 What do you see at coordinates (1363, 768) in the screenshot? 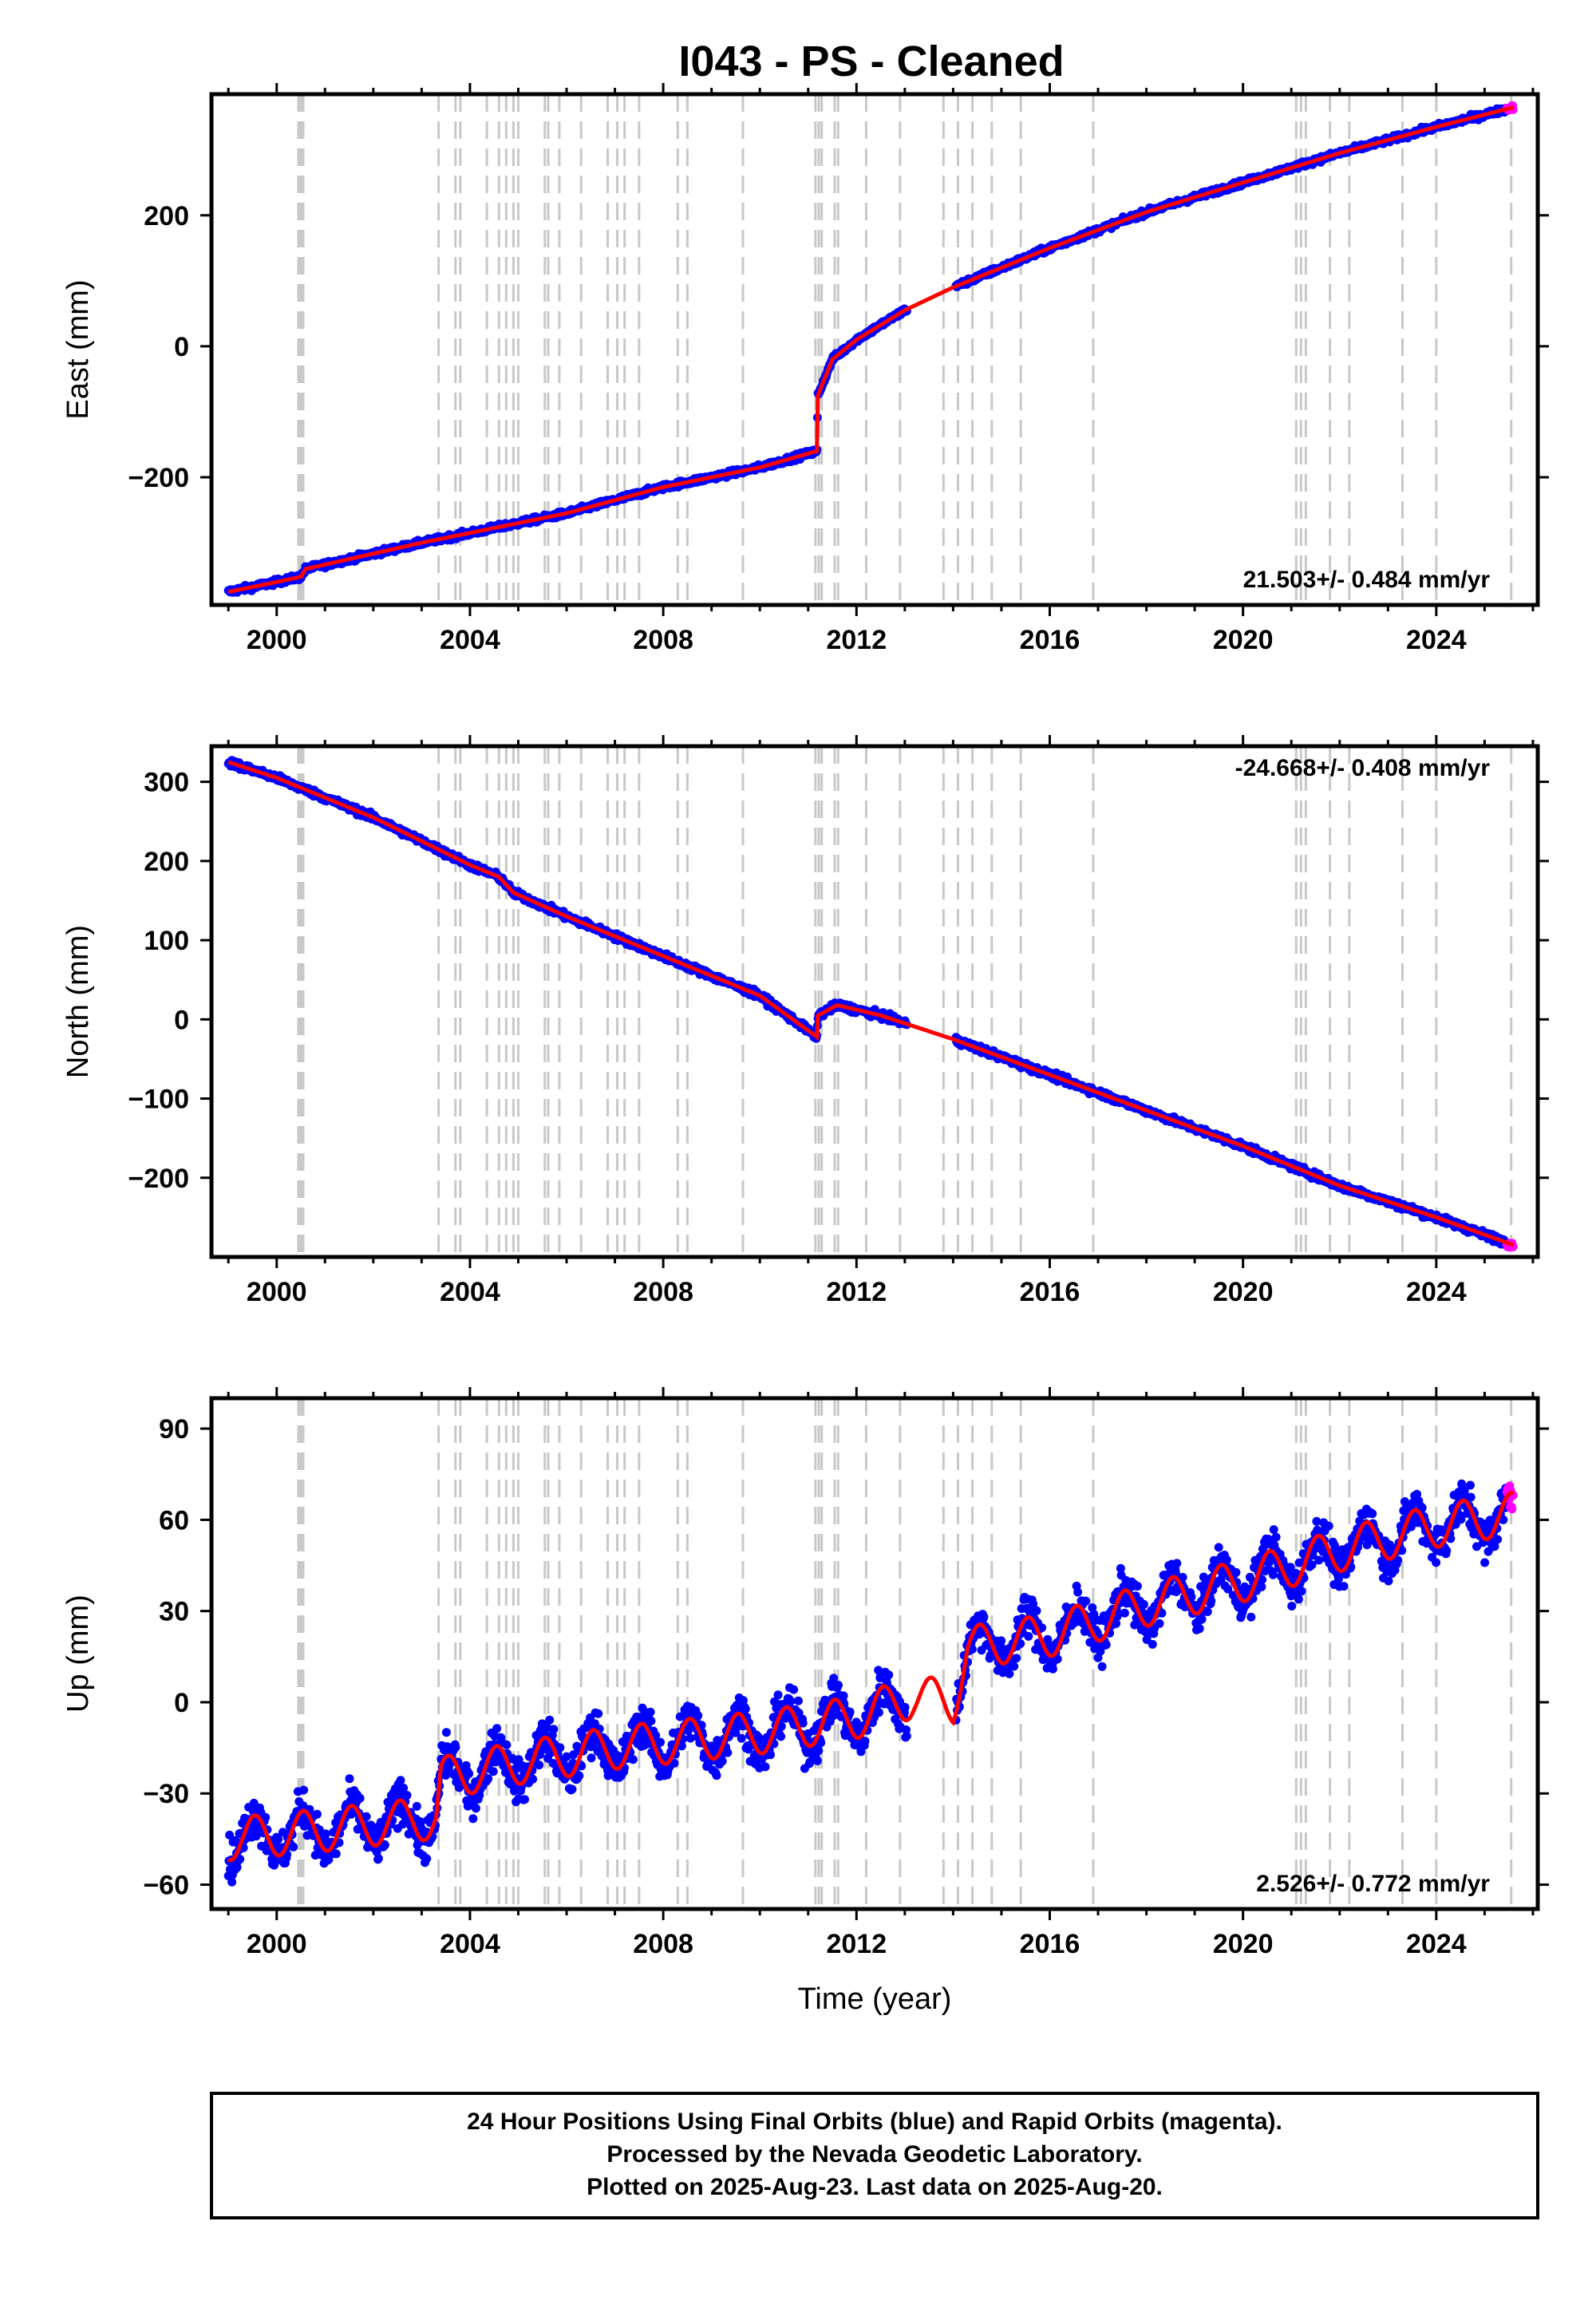
I see `velocity-label: -24.668+/- 0.408 mm/yr` at bounding box center [1363, 768].